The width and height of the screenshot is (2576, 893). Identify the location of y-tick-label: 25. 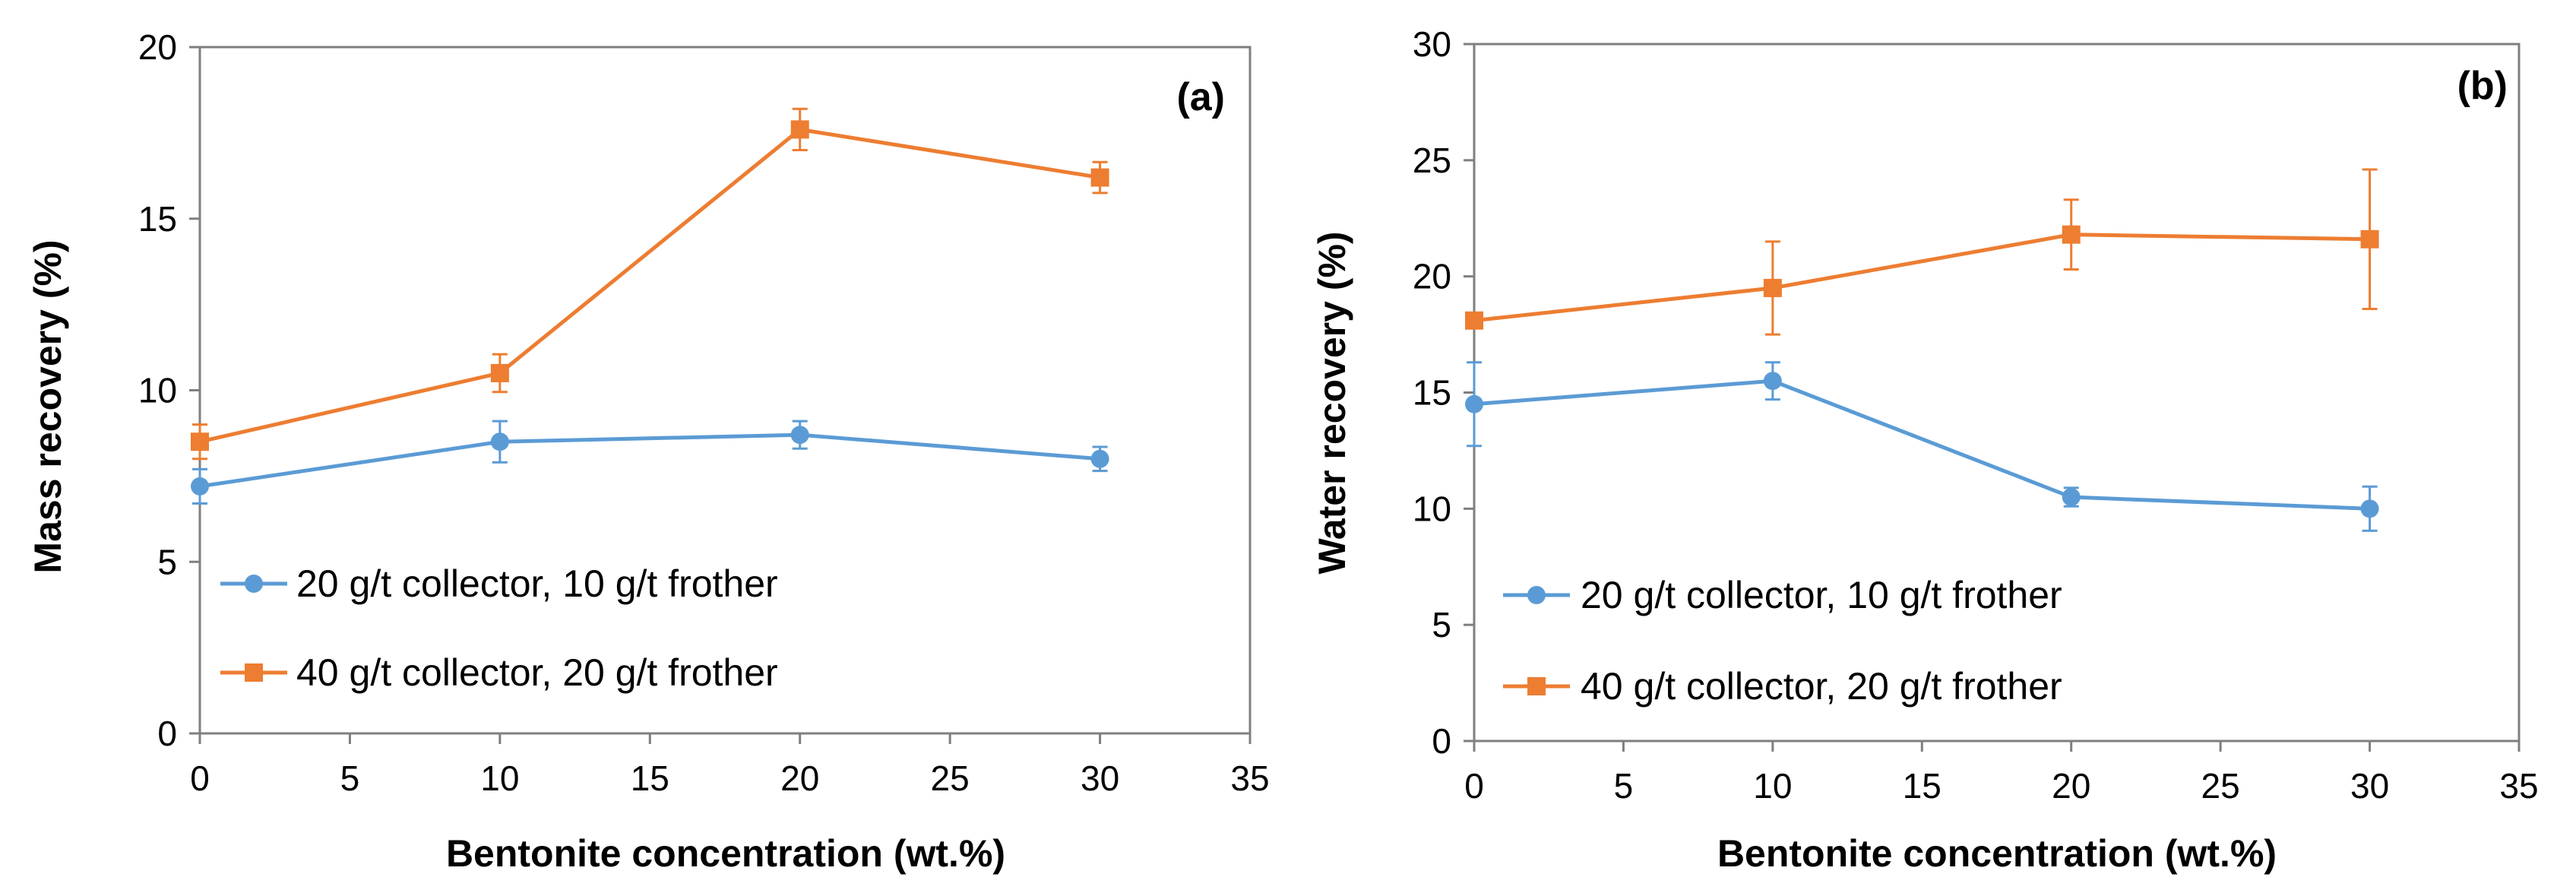
(1432, 161).